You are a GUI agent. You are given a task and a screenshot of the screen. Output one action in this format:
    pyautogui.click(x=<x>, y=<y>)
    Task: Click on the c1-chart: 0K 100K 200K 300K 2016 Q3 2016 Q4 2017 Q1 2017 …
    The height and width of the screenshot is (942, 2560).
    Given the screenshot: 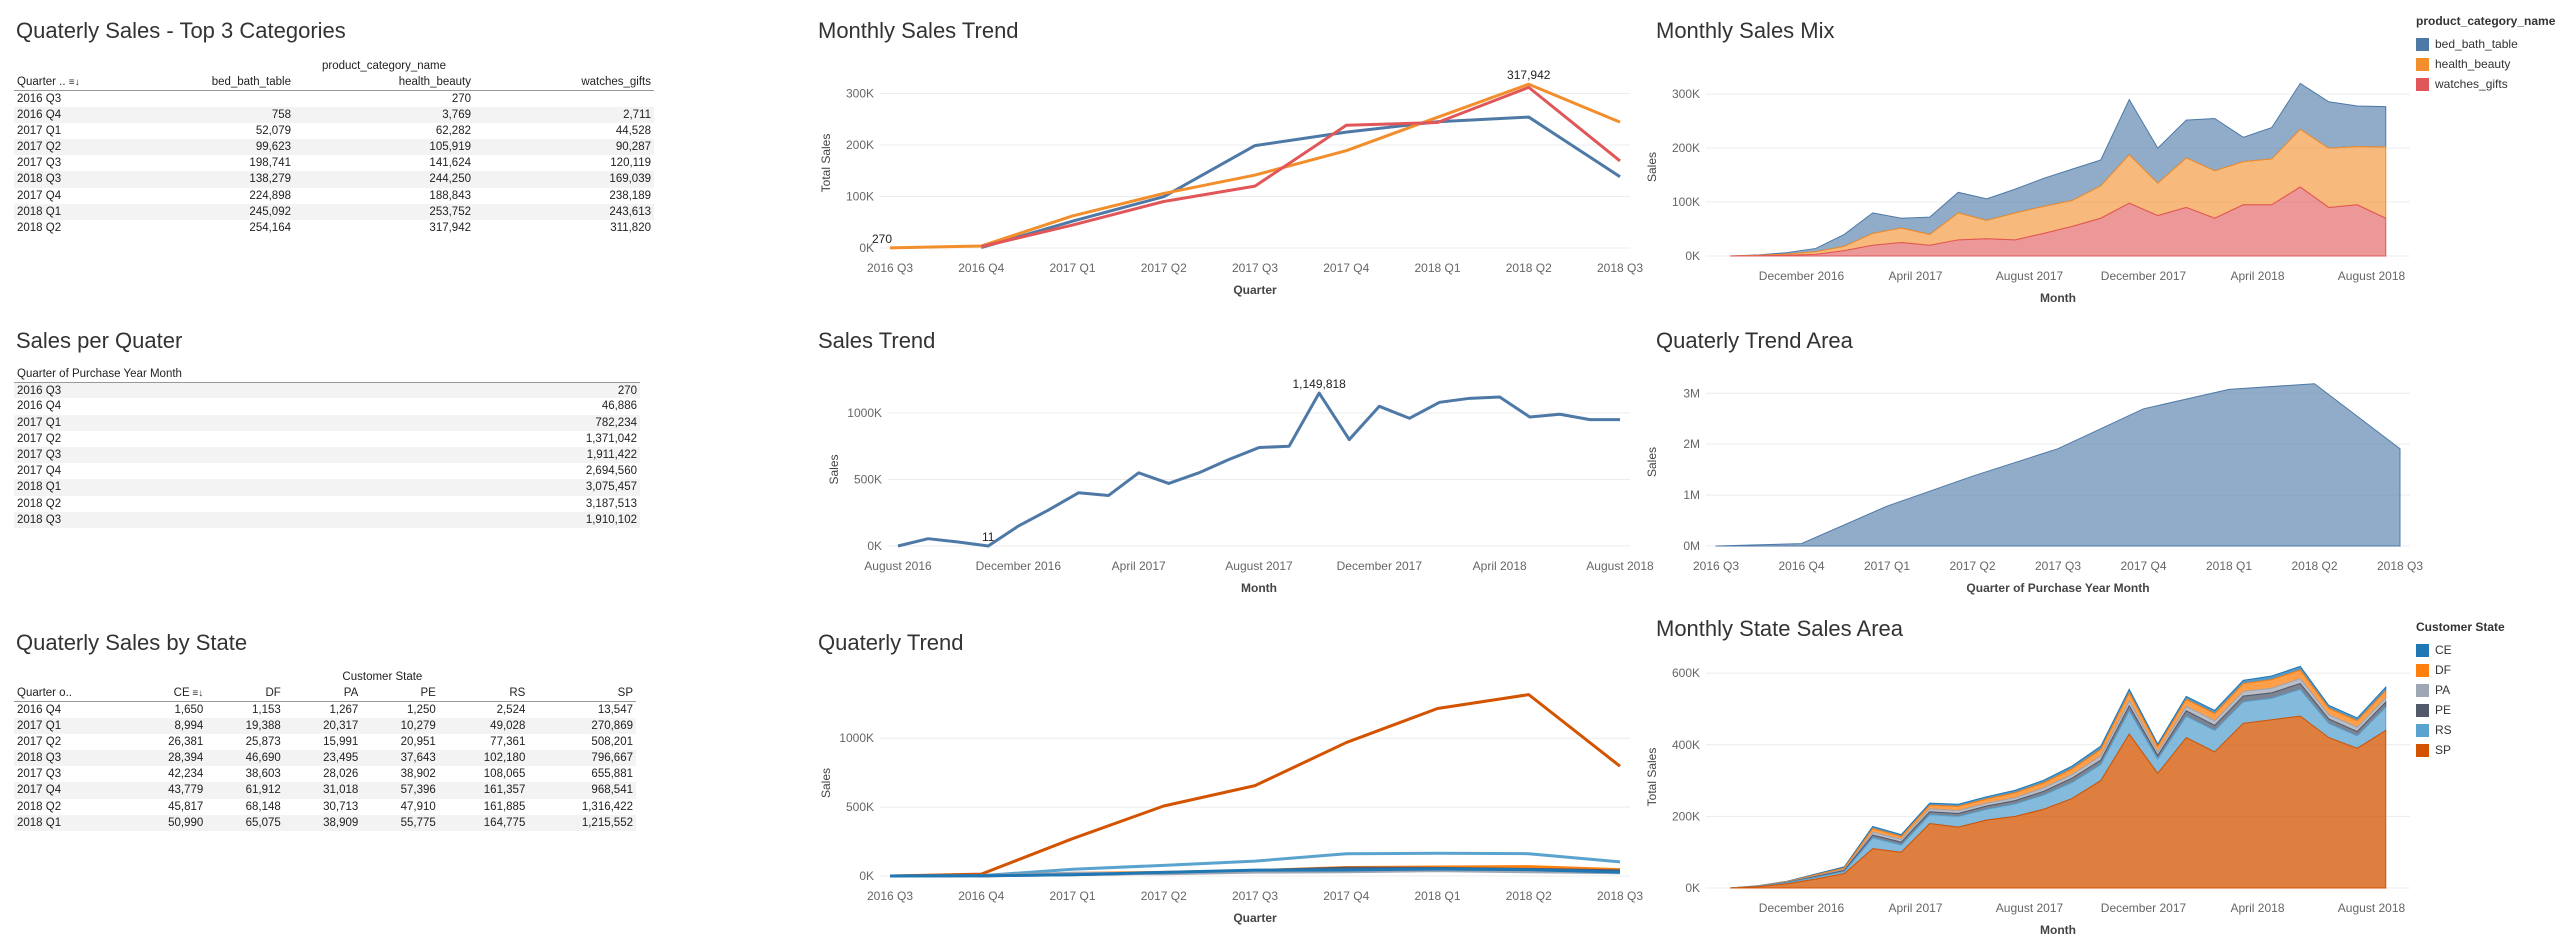 What is the action you would take?
    pyautogui.click(x=1231, y=182)
    